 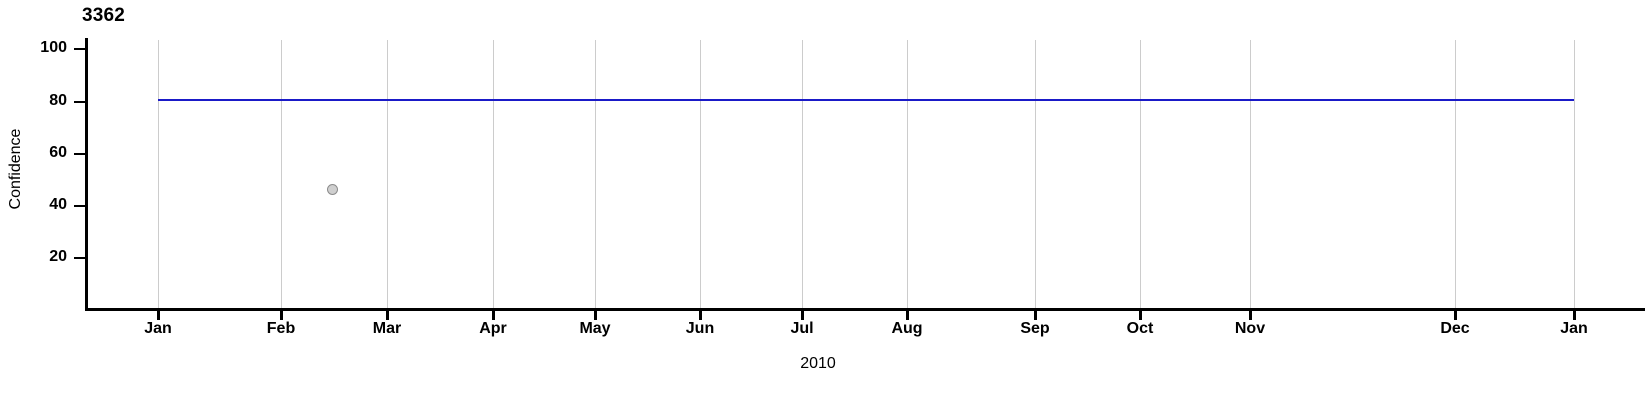 I want to click on x-axis-tick-label: May, so click(x=595, y=328).